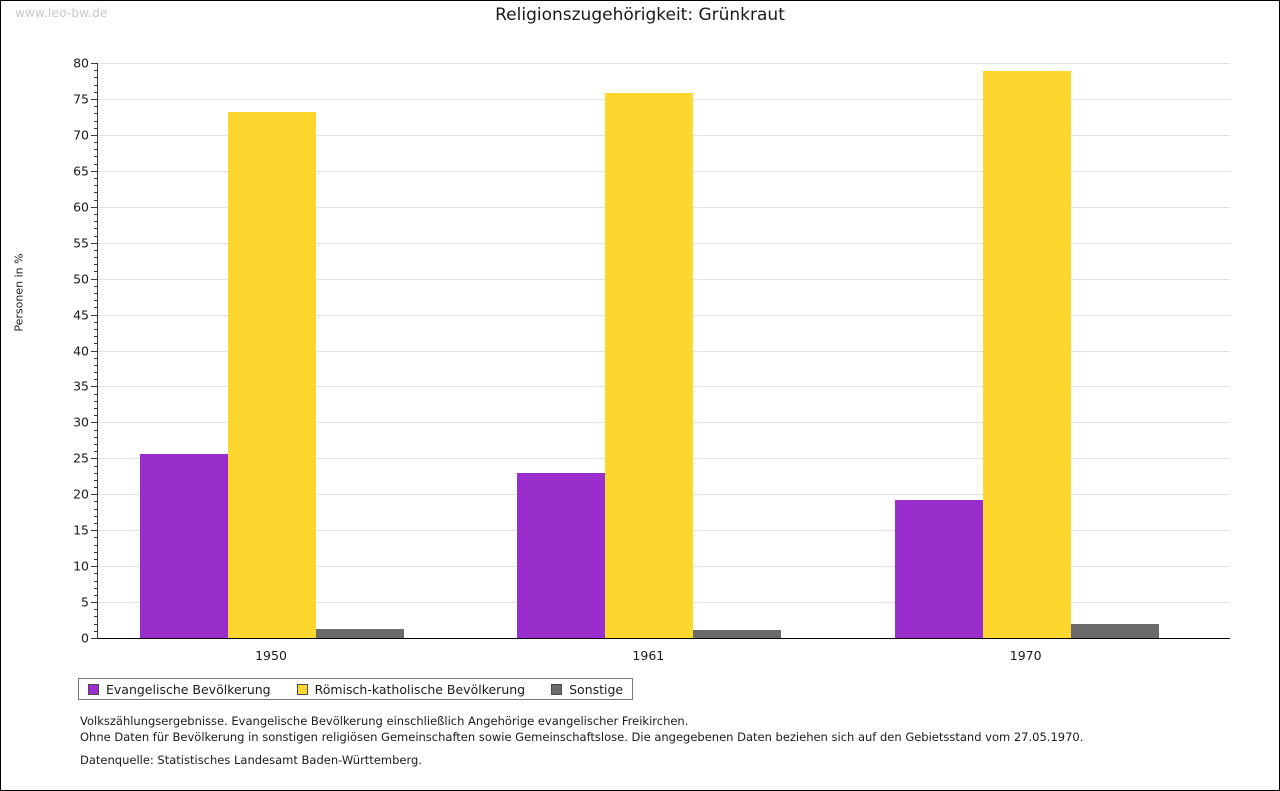 This screenshot has width=1280, height=791. What do you see at coordinates (81, 386) in the screenshot?
I see `y-axis-tick-label: 35` at bounding box center [81, 386].